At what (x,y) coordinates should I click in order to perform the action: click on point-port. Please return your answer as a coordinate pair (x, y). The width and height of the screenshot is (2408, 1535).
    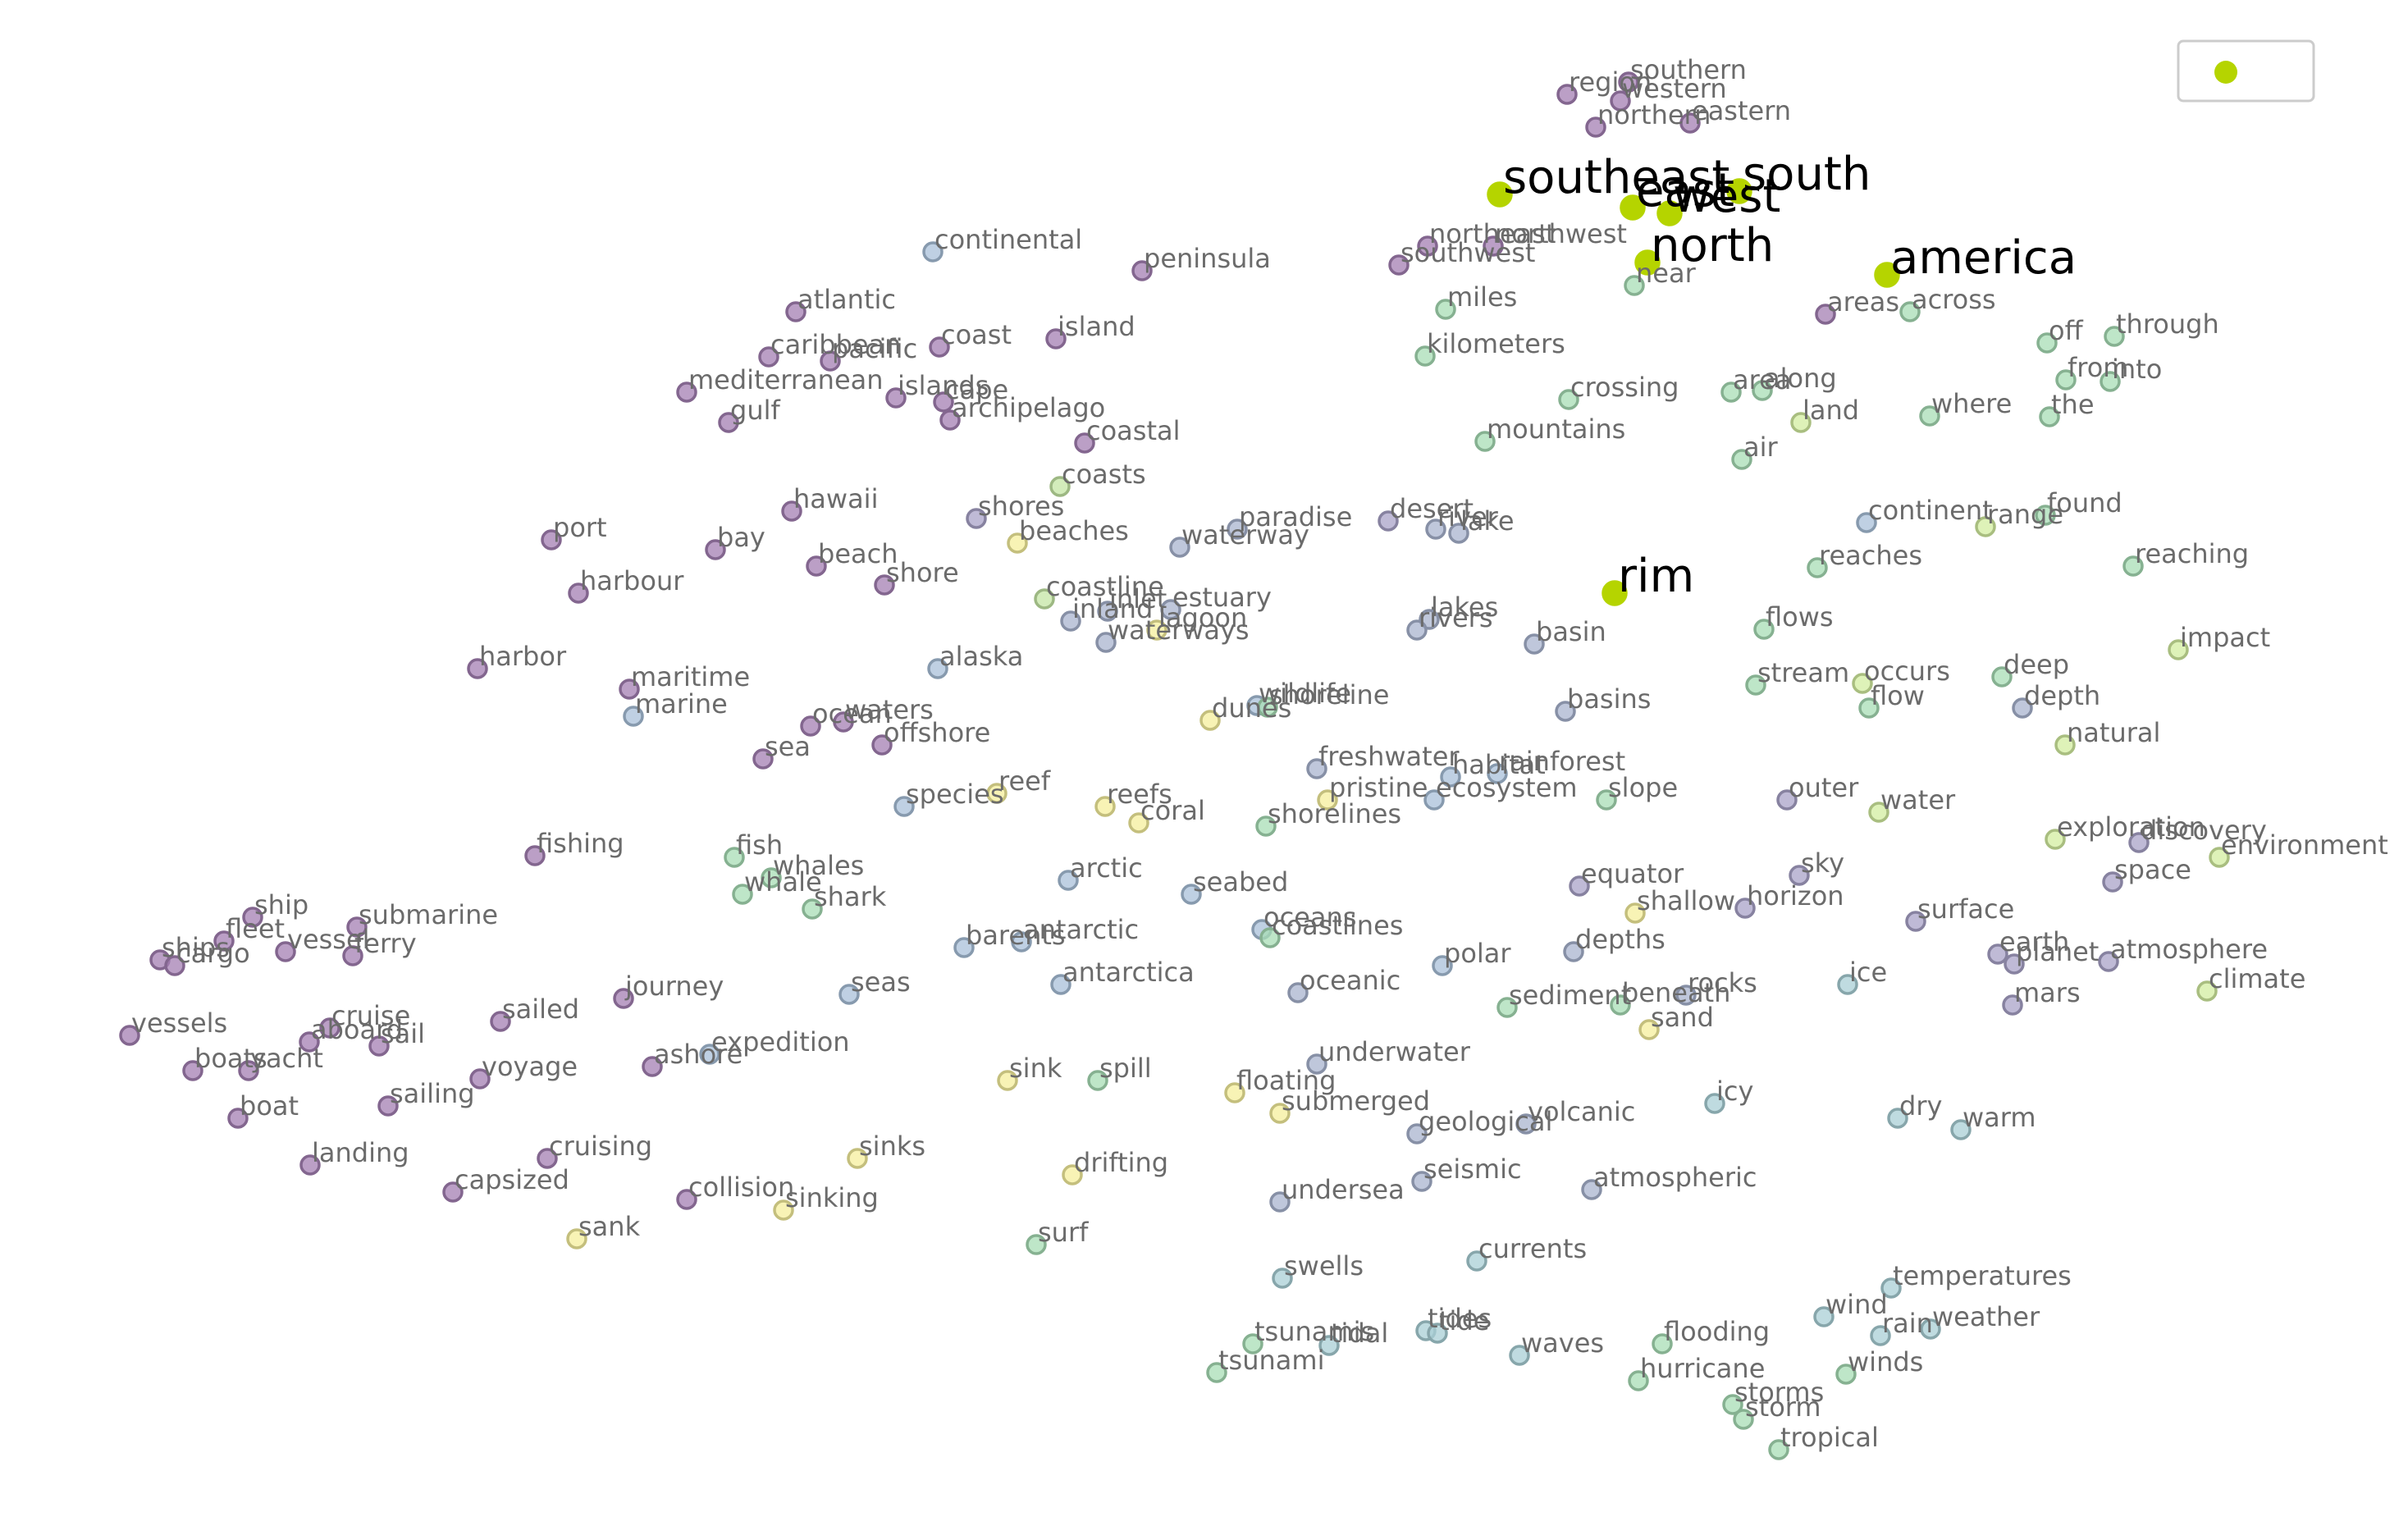
    Looking at the image, I should click on (551, 539).